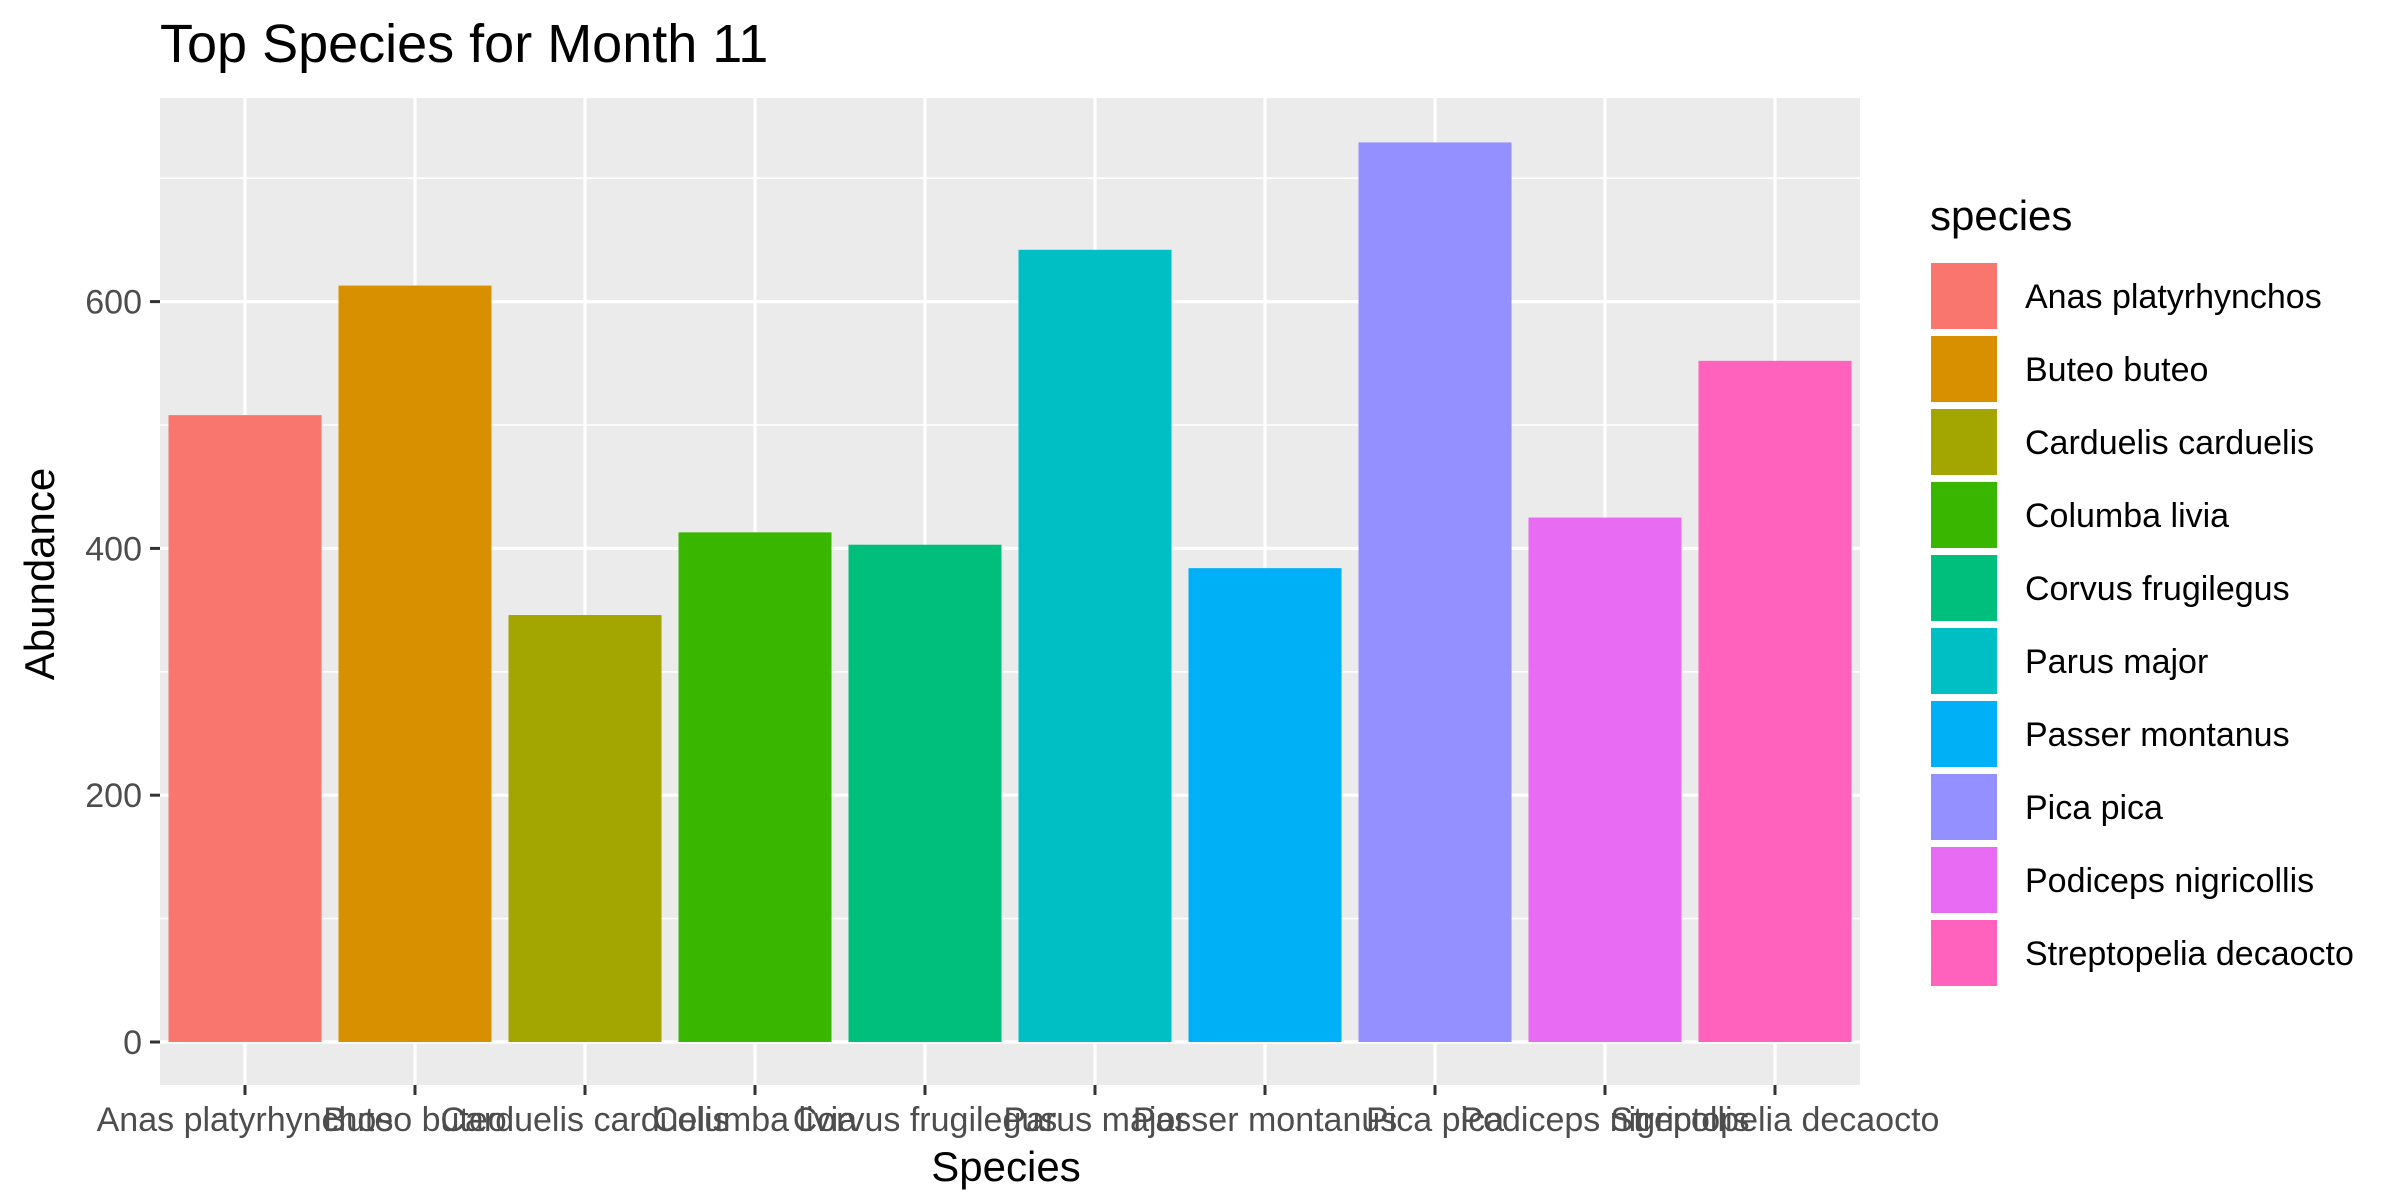 This screenshot has width=2400, height=1200. I want to click on legend-item: Parus major, so click(2068, 661).